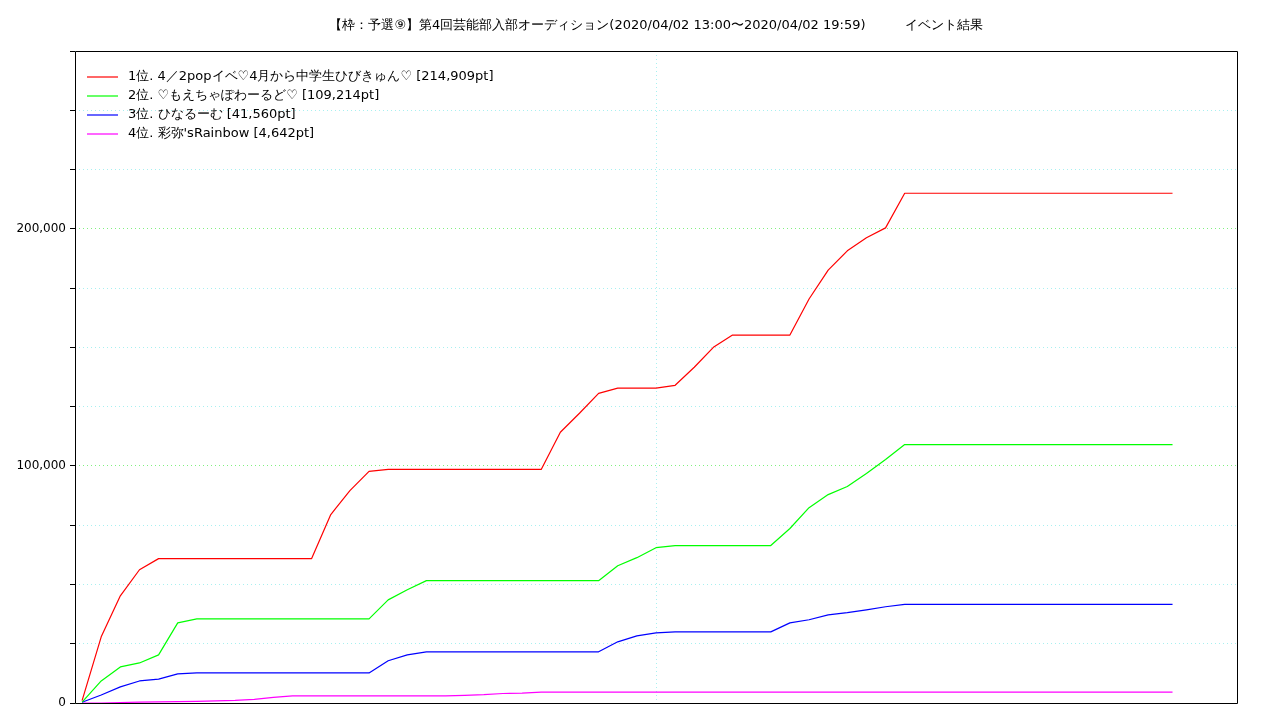  What do you see at coordinates (62, 702) in the screenshot?
I see `y-tick-label: 0` at bounding box center [62, 702].